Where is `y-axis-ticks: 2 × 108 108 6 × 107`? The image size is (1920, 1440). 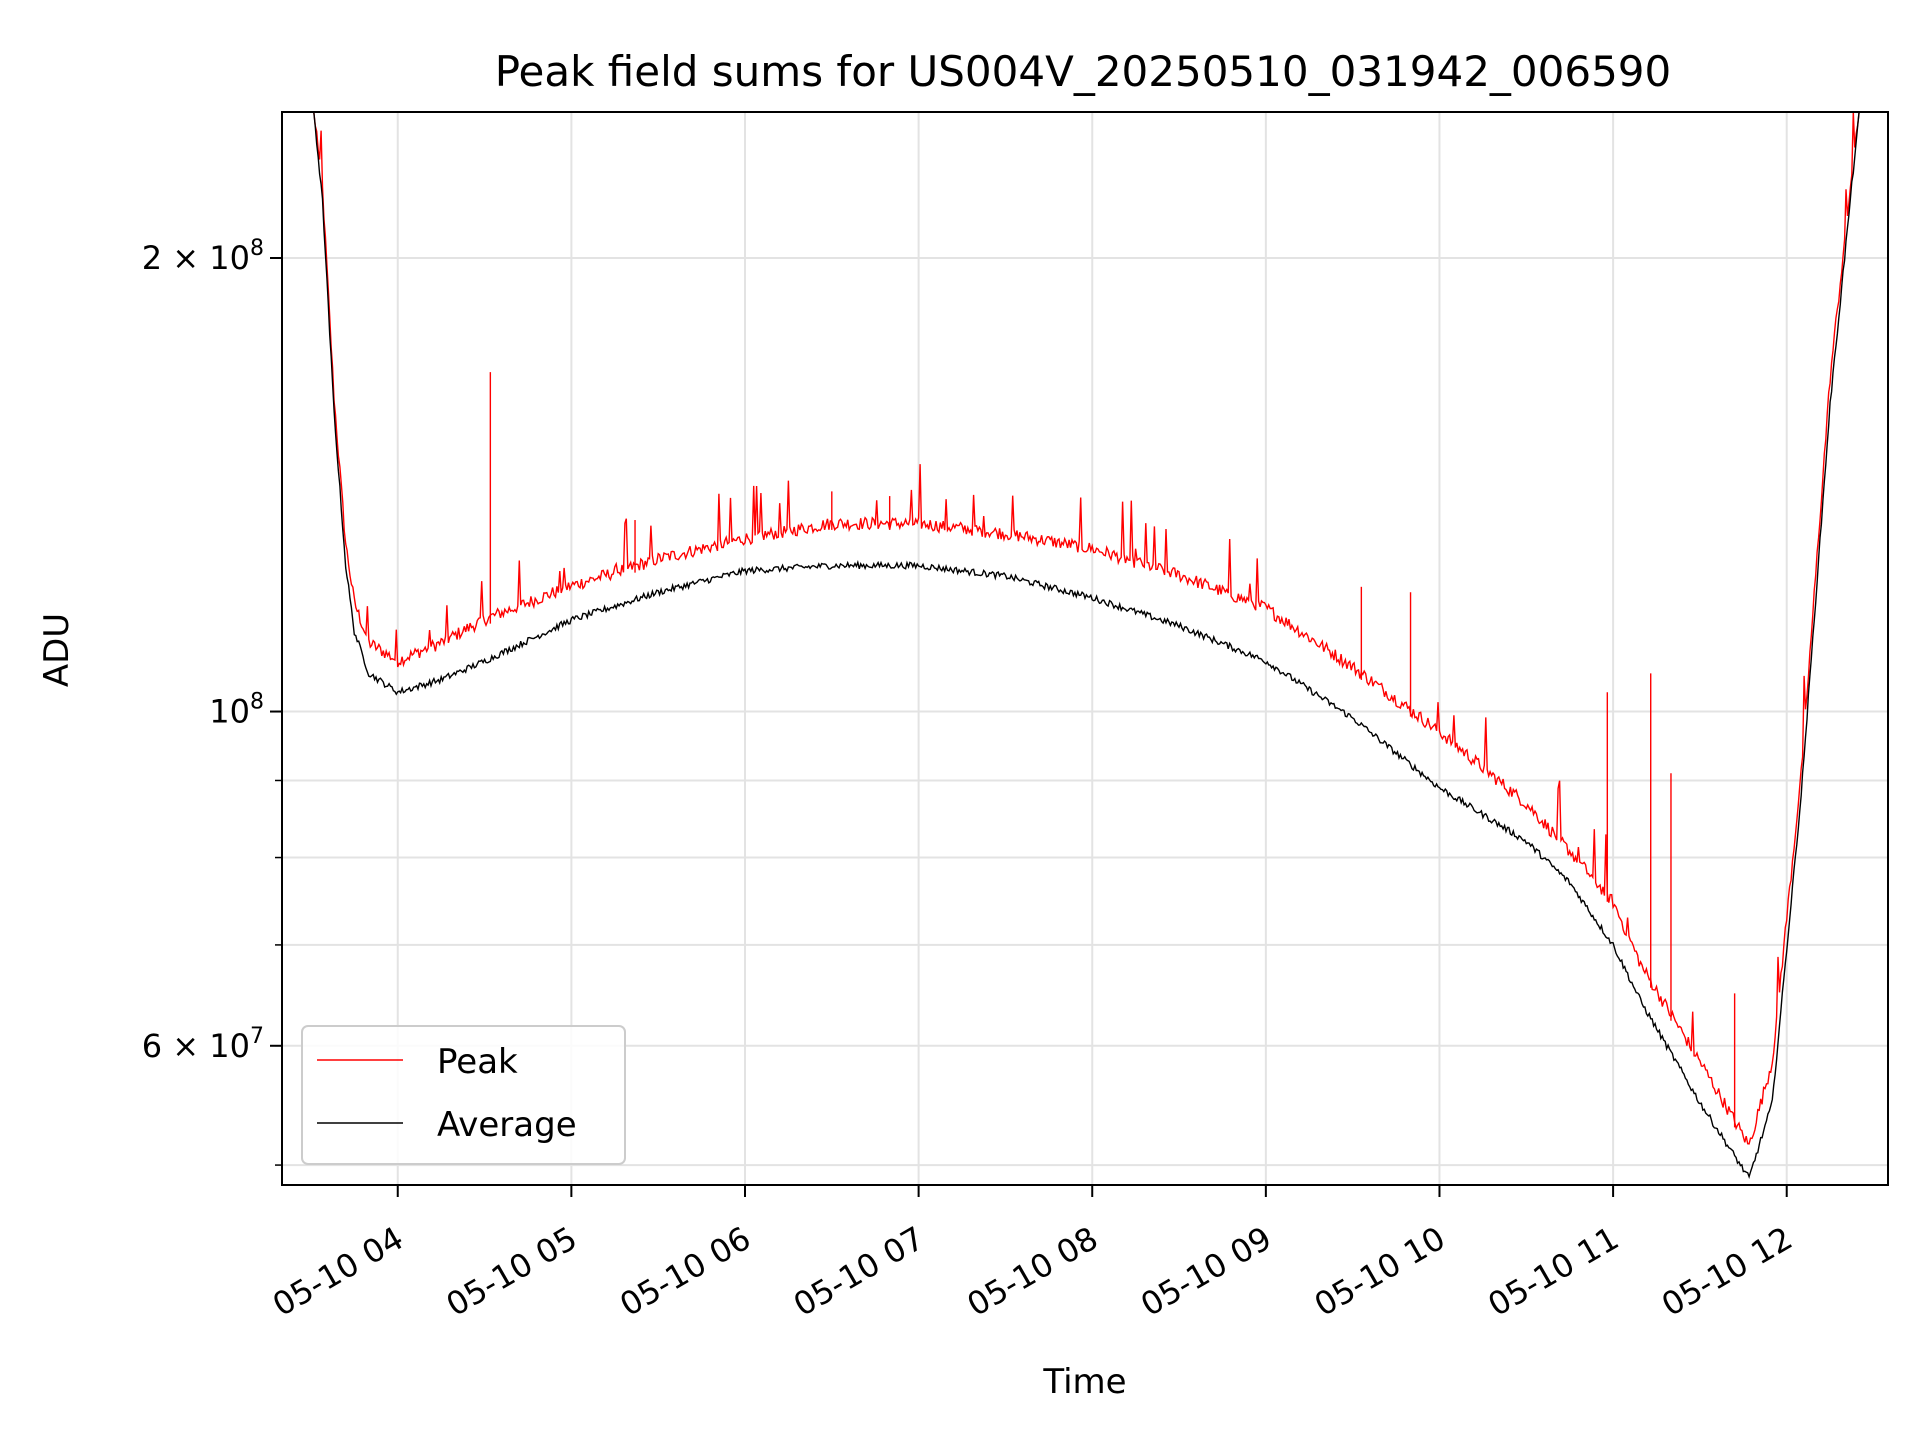 y-axis-ticks: 2 × 108 108 6 × 107 is located at coordinates (212, 701).